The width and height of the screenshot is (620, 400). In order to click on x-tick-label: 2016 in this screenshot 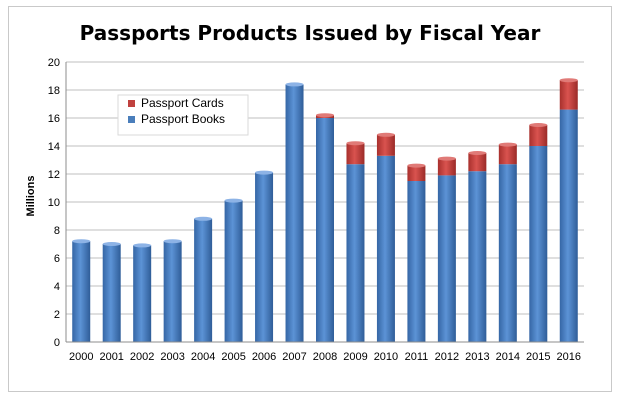, I will do `click(569, 357)`.